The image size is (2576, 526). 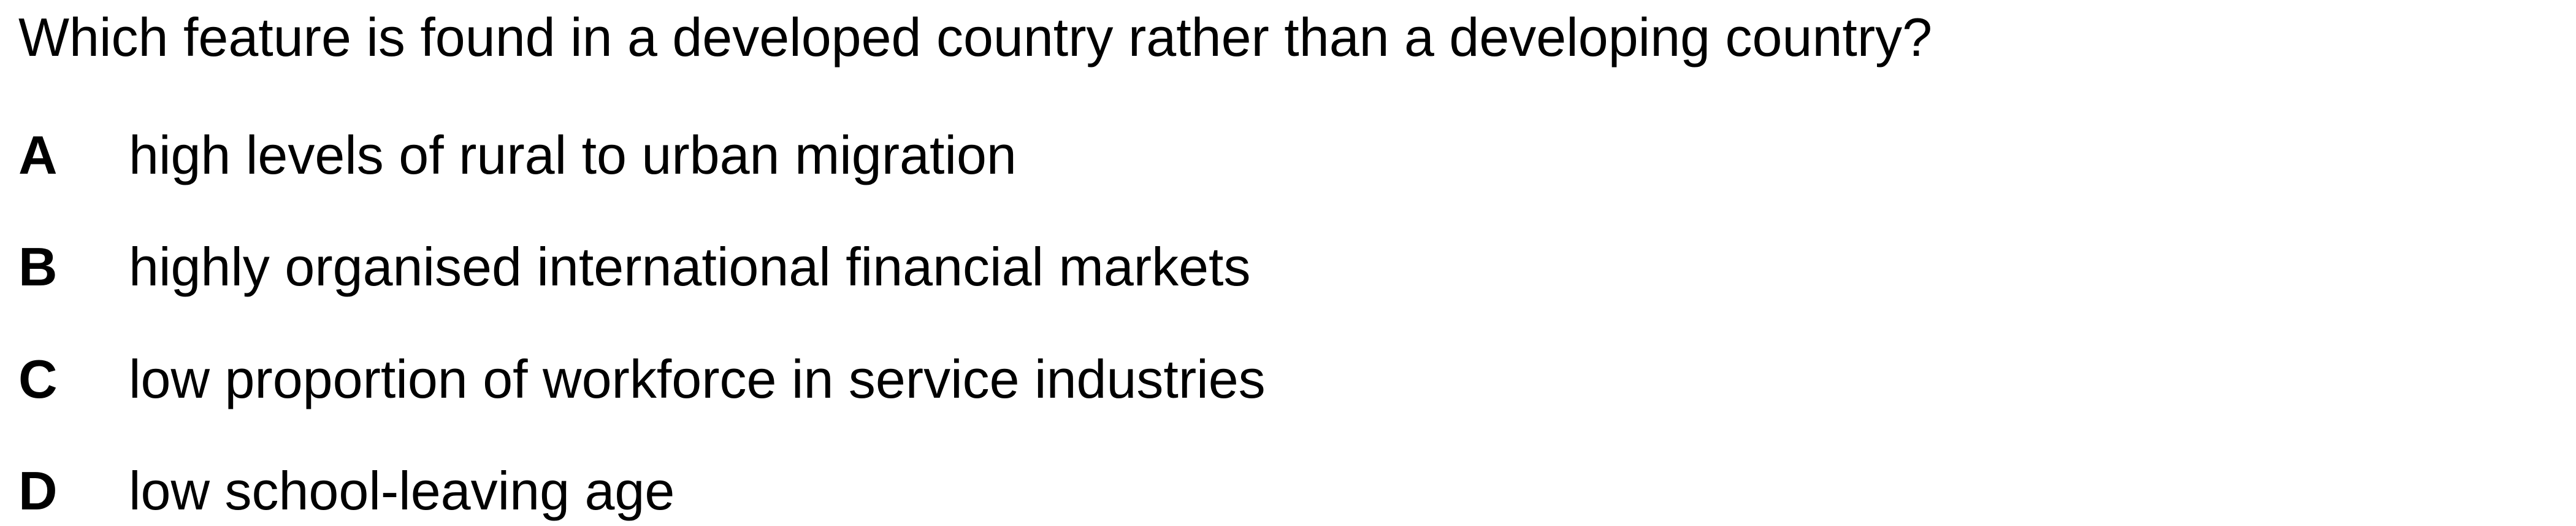 I want to click on option-text: low school-leaving age, so click(x=402, y=490).